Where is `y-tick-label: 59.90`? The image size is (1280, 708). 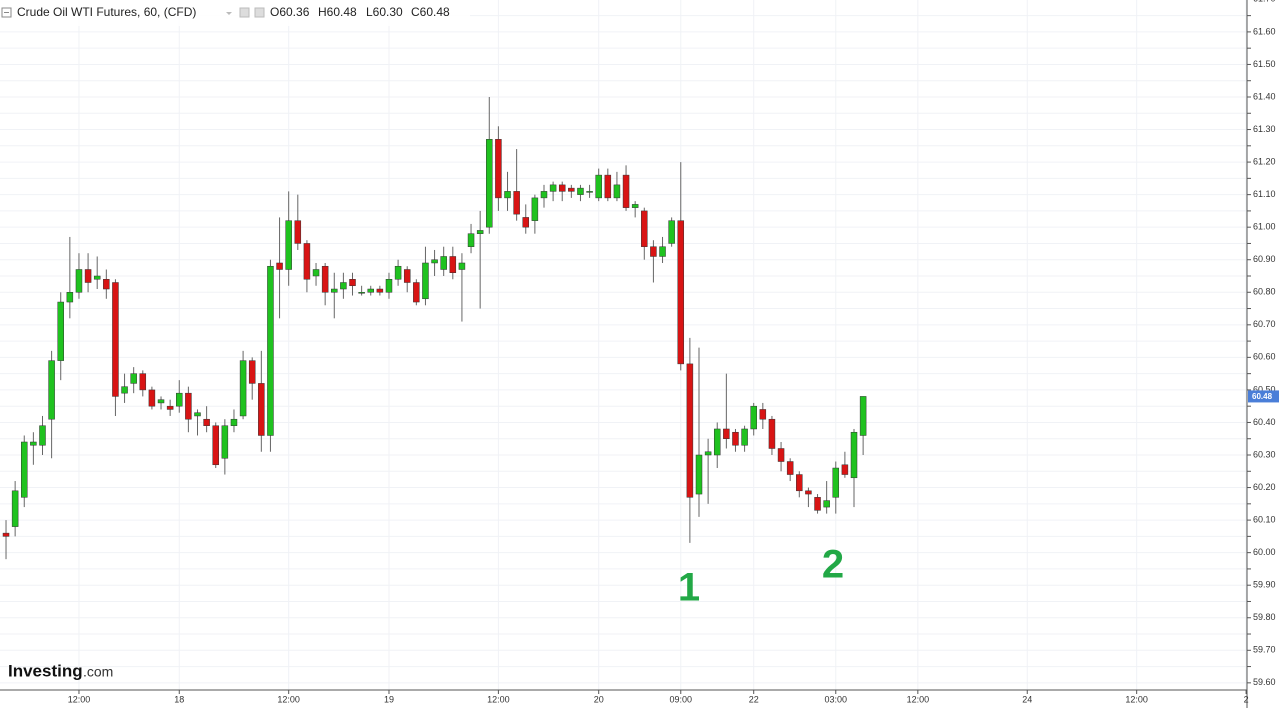
y-tick-label: 59.90 is located at coordinates (1264, 585).